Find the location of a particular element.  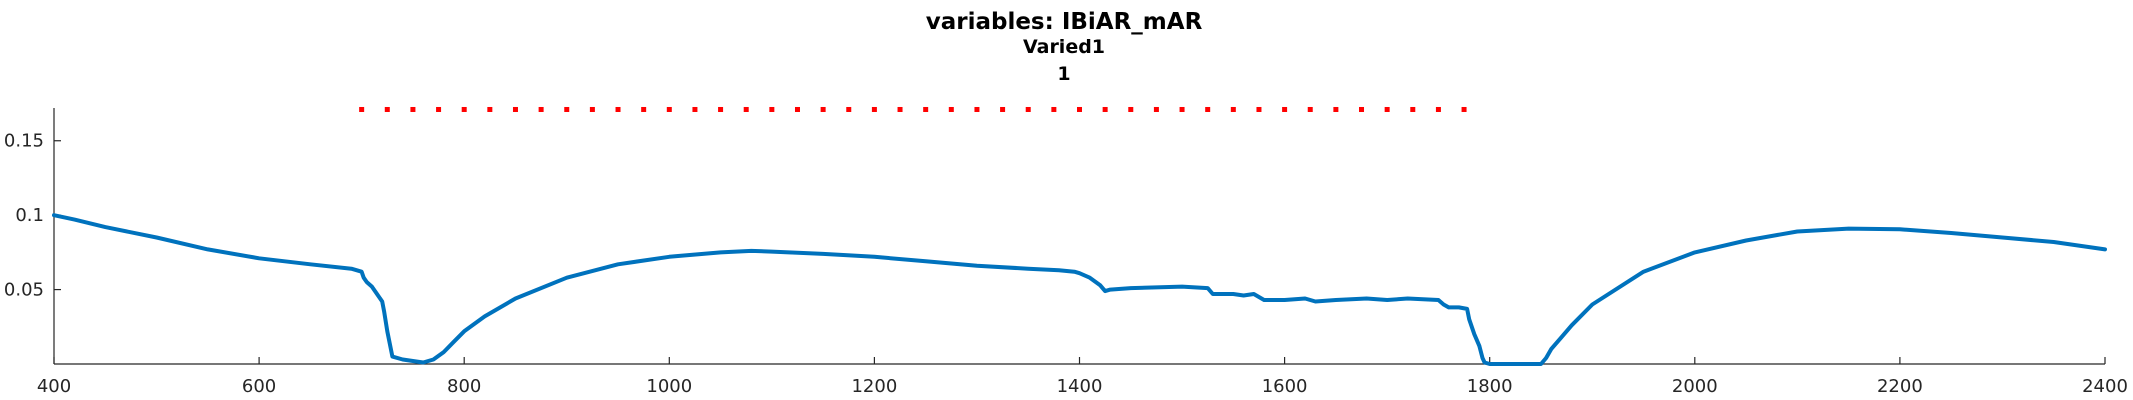

x-tick-label: 2000 is located at coordinates (1695, 386).